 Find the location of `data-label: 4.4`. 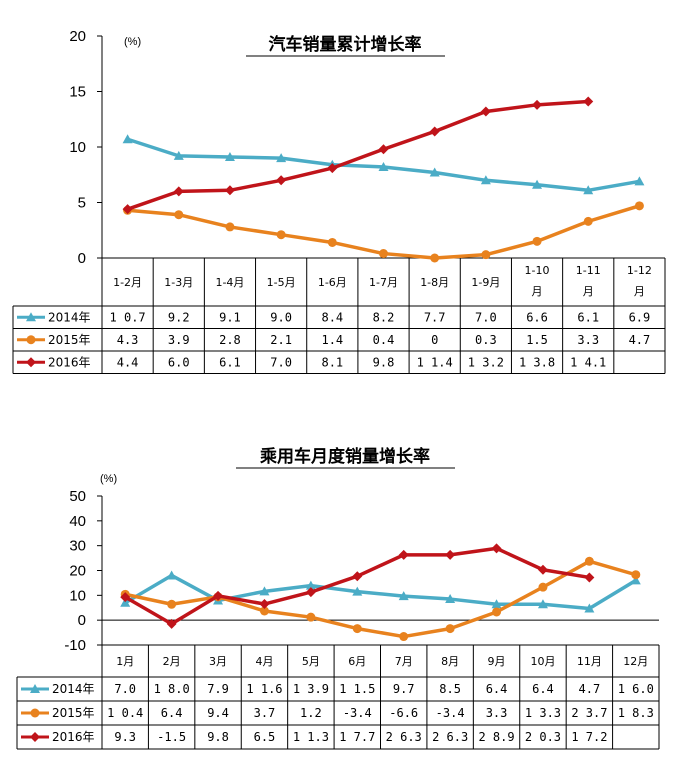

data-label: 4.4 is located at coordinates (128, 362).